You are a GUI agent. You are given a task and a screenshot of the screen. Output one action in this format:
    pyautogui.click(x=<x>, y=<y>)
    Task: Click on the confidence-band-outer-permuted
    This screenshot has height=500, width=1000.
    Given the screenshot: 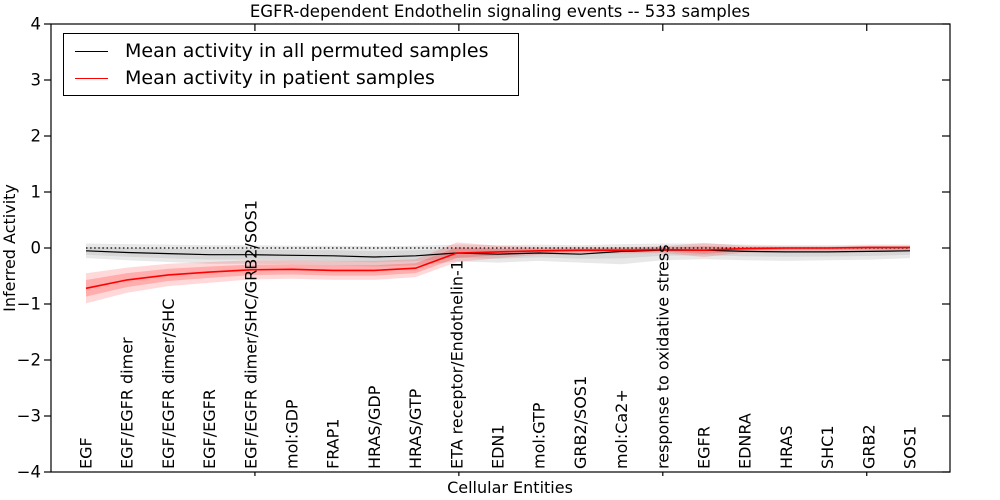 What is the action you would take?
    pyautogui.click(x=498, y=255)
    